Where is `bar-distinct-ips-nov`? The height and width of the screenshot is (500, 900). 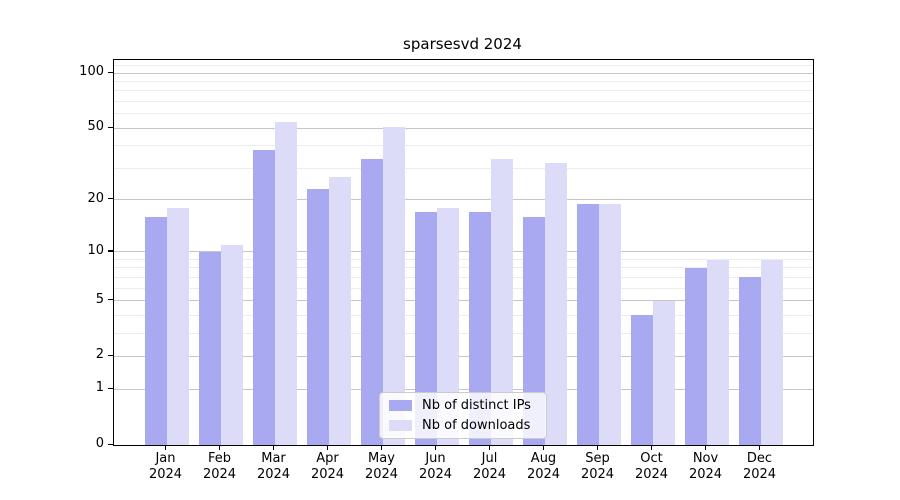 bar-distinct-ips-nov is located at coordinates (695, 356).